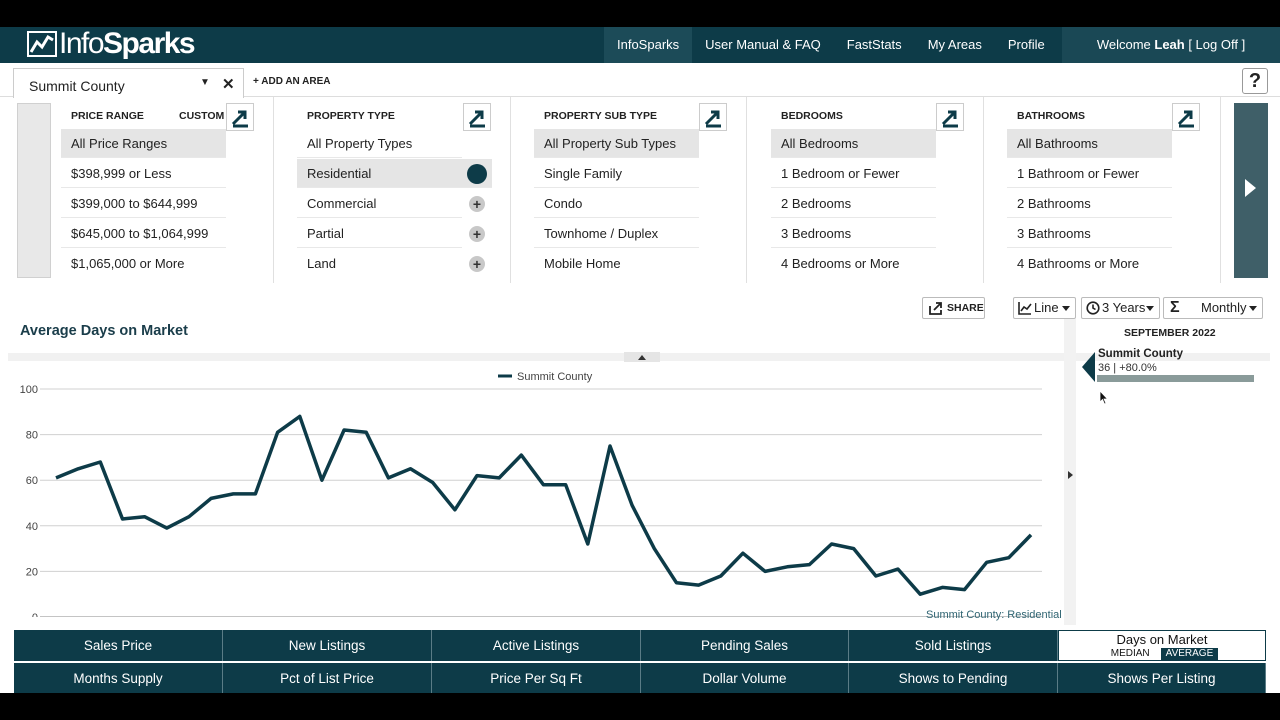  I want to click on tab-shows-to-pending: Shows to Pending, so click(953, 678).